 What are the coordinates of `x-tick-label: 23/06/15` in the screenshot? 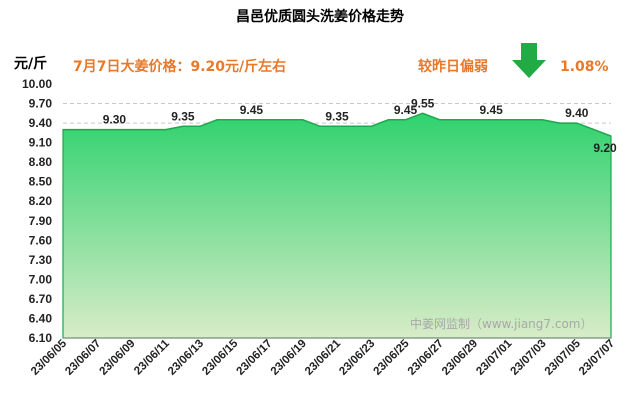 It's located at (220, 357).